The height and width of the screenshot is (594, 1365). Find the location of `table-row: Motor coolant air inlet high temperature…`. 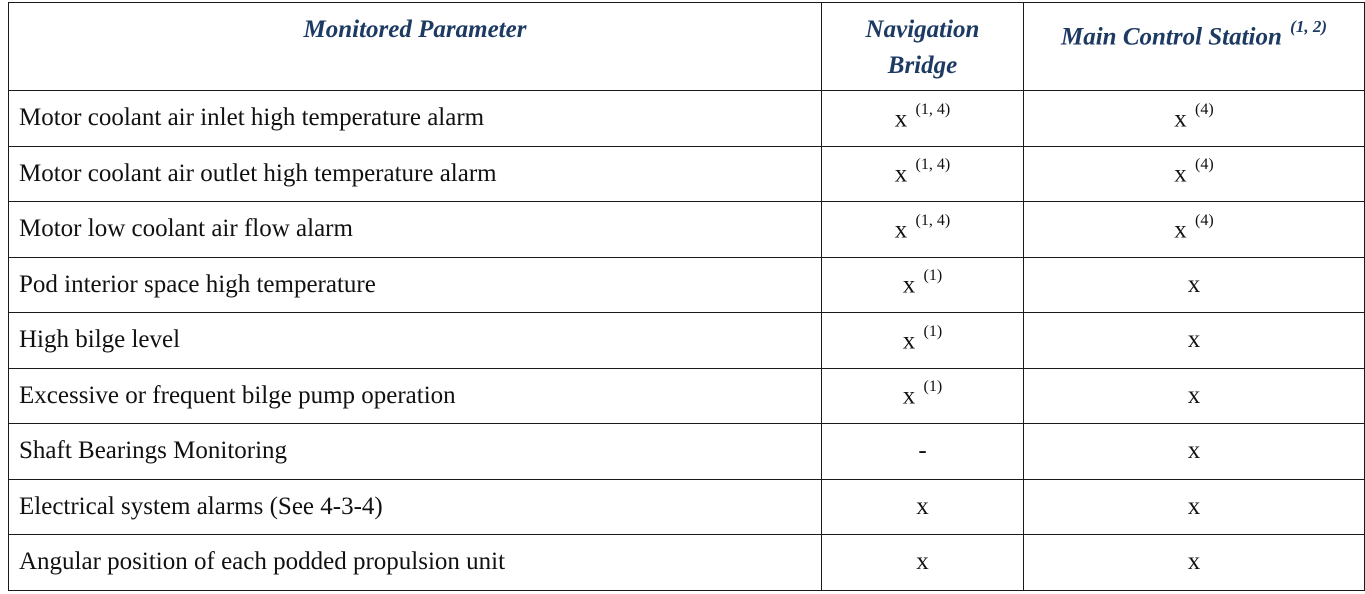

table-row: Motor coolant air inlet high temperature… is located at coordinates (686, 118).